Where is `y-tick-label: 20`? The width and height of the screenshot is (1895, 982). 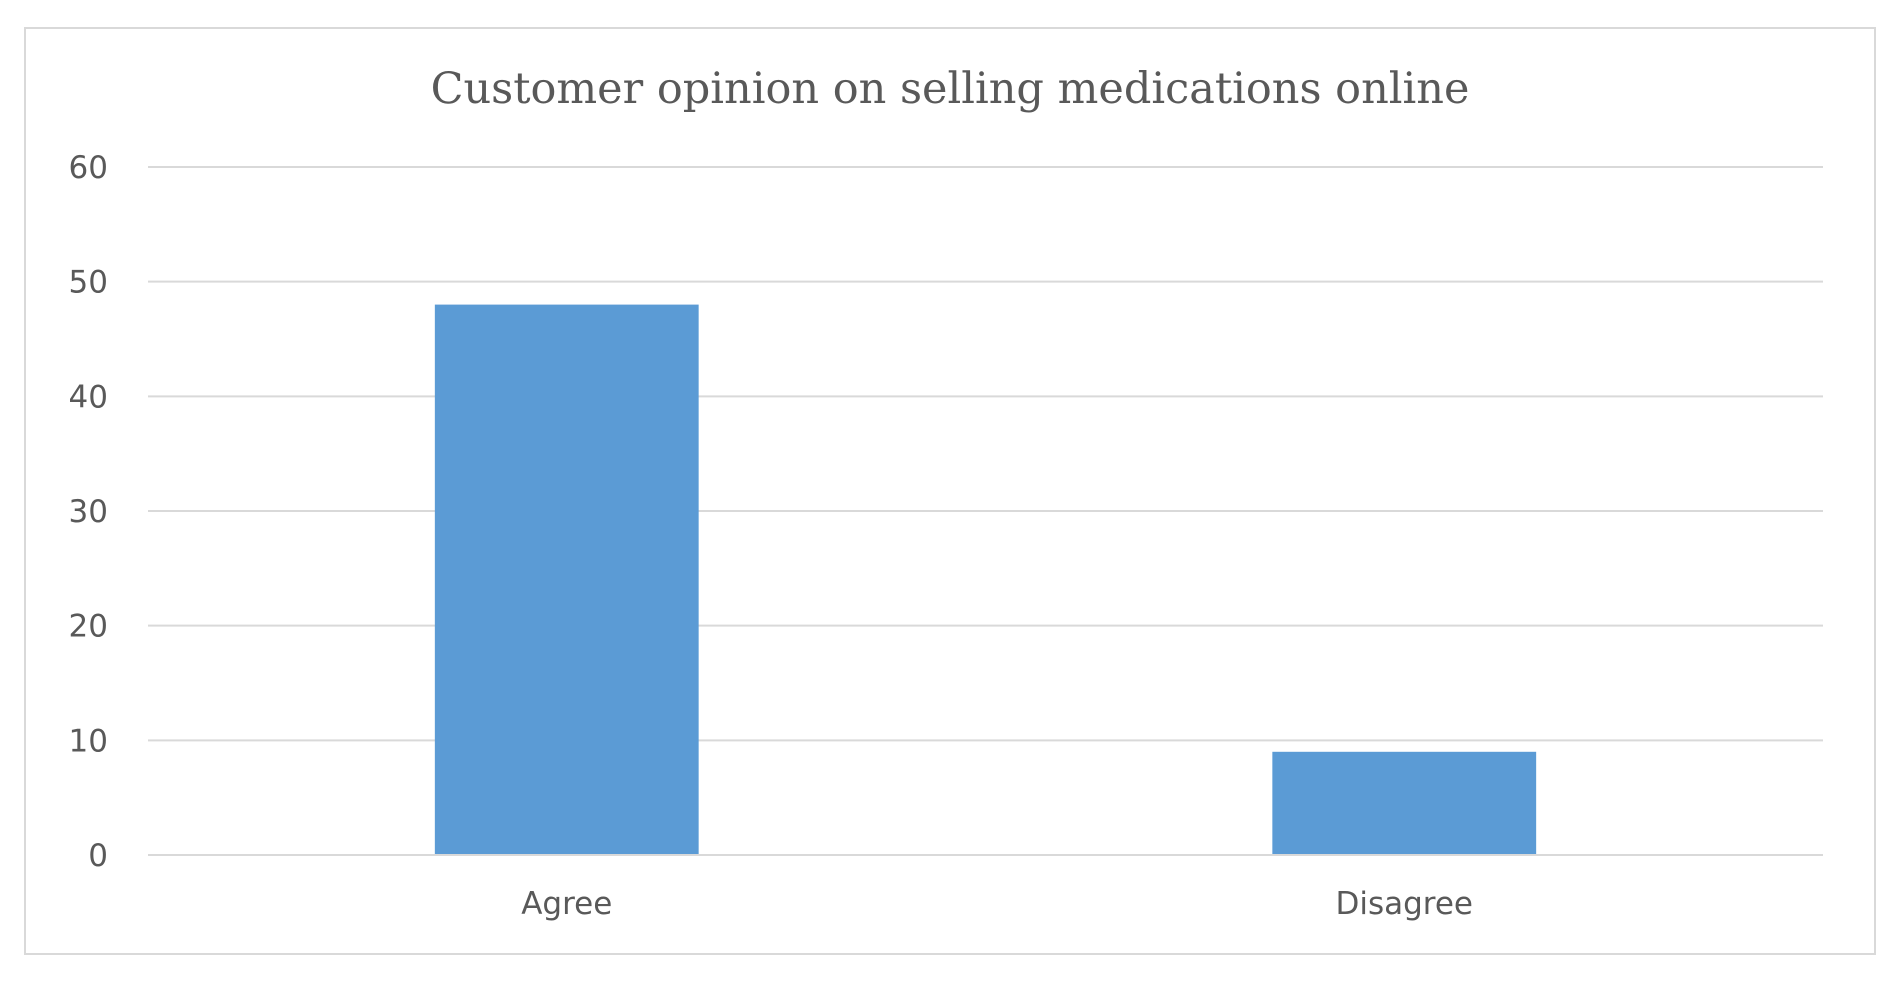
y-tick-label: 20 is located at coordinates (88, 627).